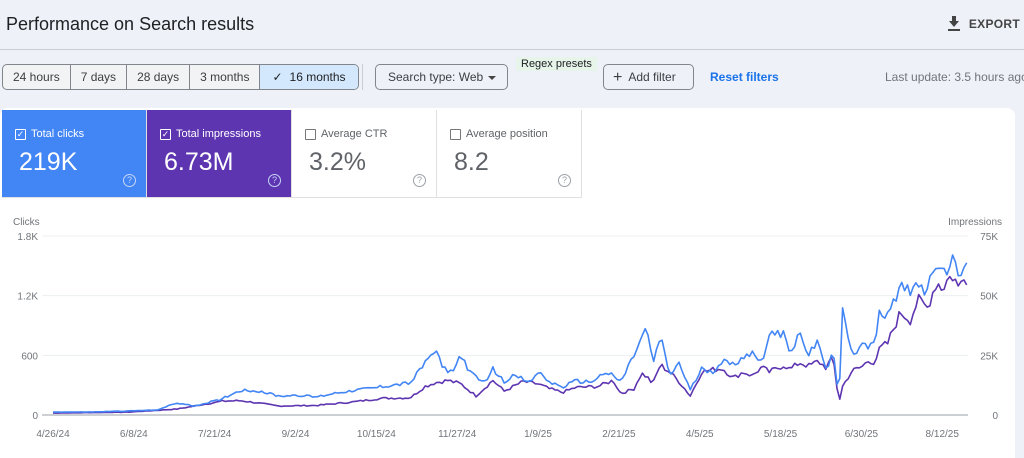  Describe the element at coordinates (507, 134) in the screenshot. I see `metric-label: Average position` at that location.